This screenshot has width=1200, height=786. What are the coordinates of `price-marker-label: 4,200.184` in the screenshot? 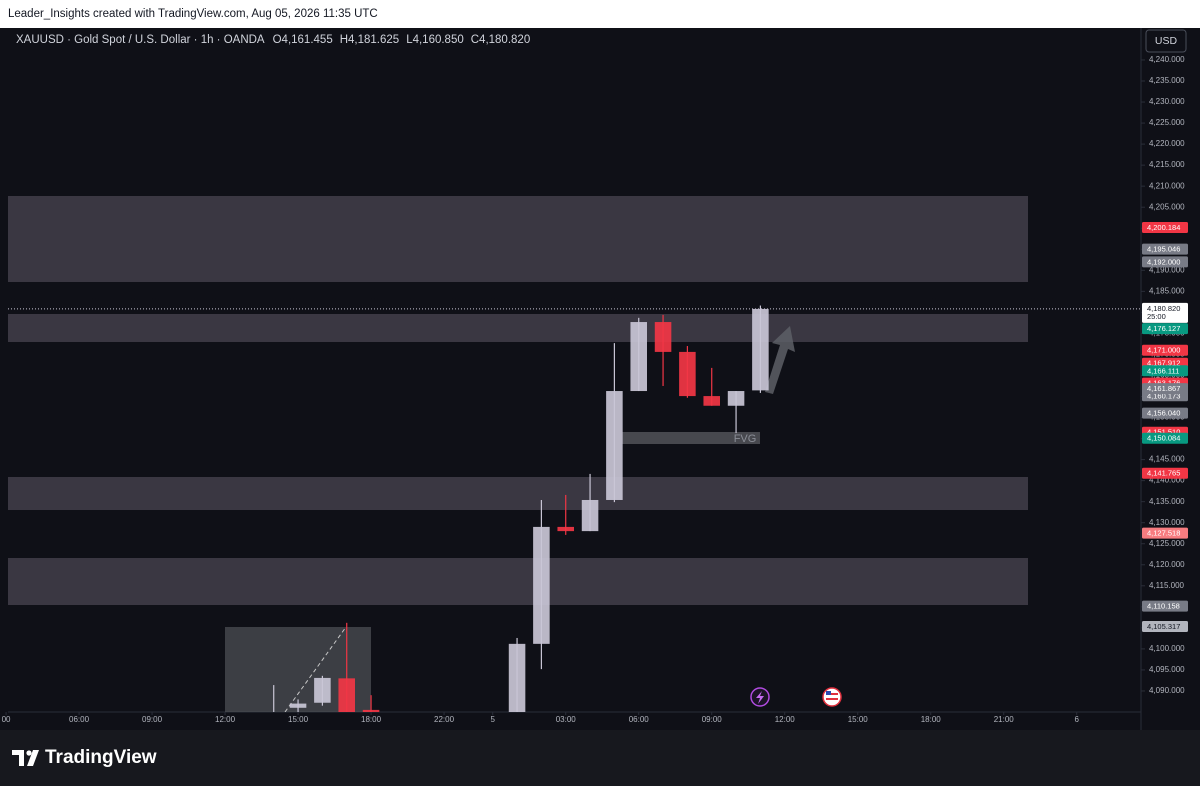 It's located at (1163, 227).